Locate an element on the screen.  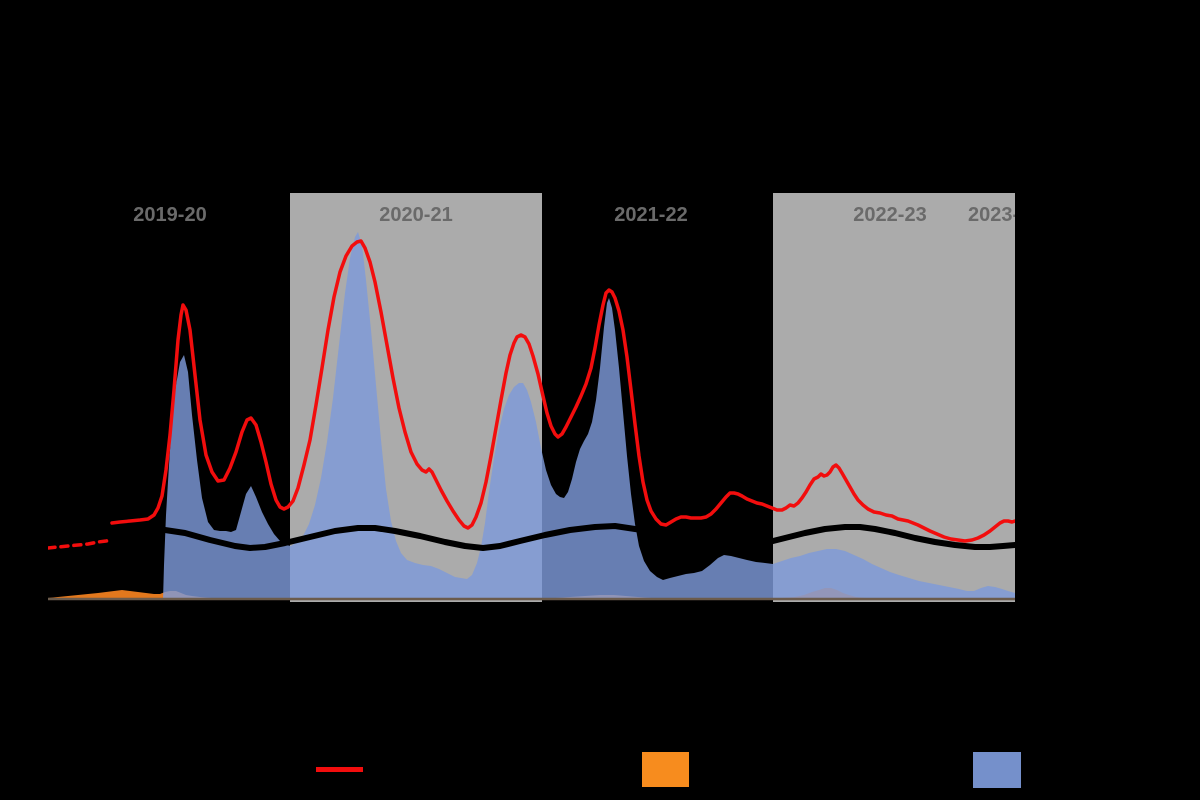
season-label: 2020-21 is located at coordinates (415, 215).